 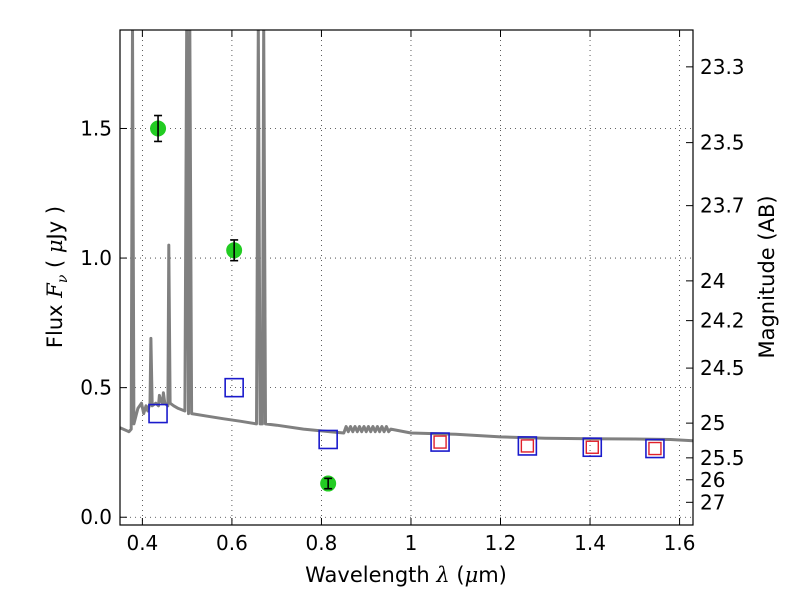 What do you see at coordinates (722, 67) in the screenshot?
I see `mag-tick-label: 23.3` at bounding box center [722, 67].